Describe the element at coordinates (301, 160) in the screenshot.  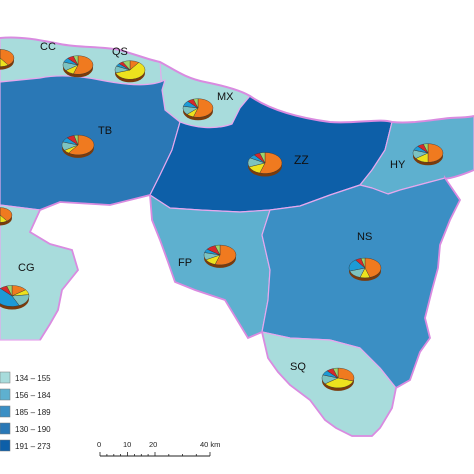
I see `label-zz: ZZ` at that location.